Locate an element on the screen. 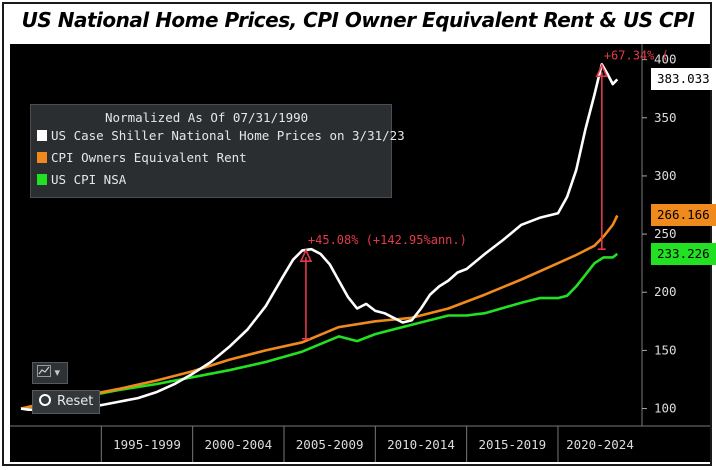  radio-icon is located at coordinates (45, 400).